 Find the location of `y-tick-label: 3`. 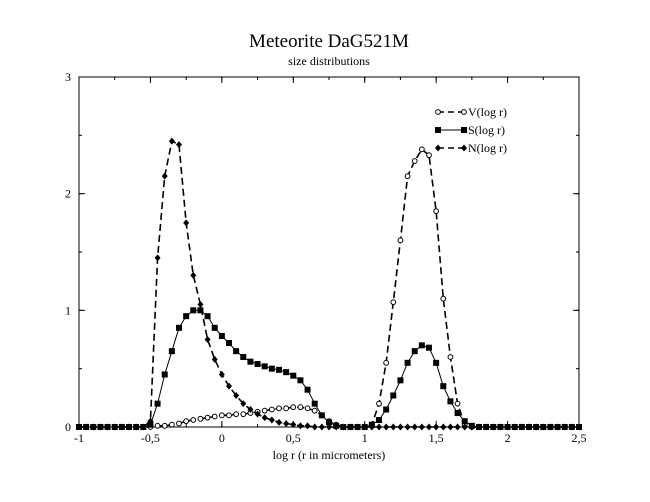

y-tick-label: 3 is located at coordinates (68, 77).